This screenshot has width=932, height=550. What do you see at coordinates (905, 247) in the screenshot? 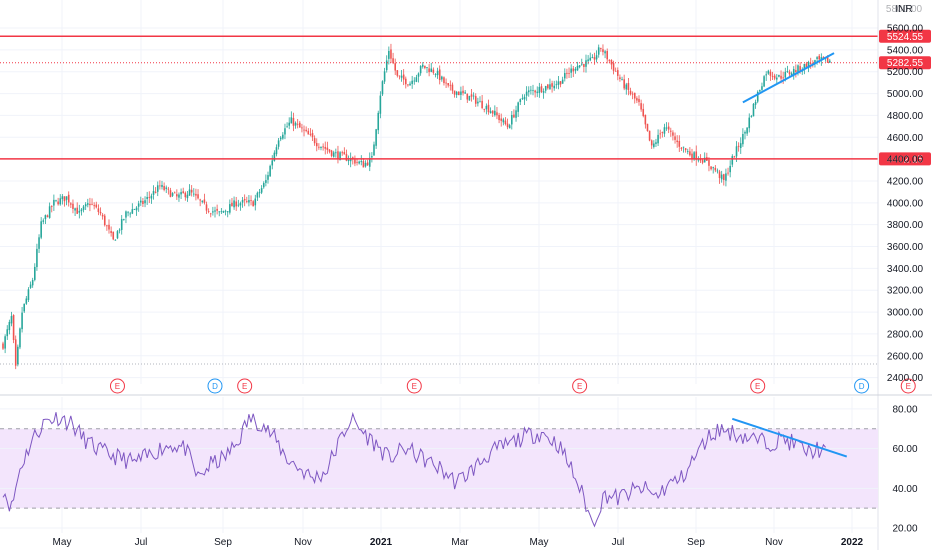
I see `price-tick-label: 3600.00` at bounding box center [905, 247].